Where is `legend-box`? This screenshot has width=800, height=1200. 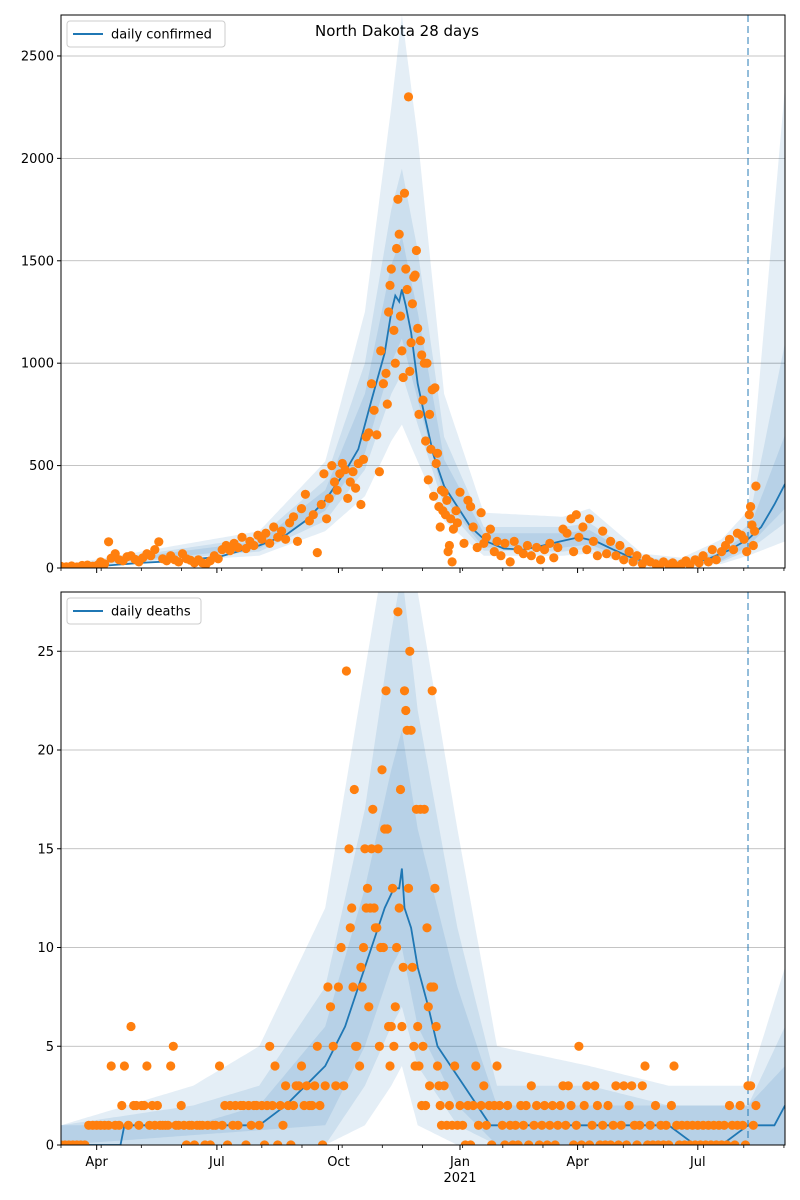 legend-box is located at coordinates (134, 611).